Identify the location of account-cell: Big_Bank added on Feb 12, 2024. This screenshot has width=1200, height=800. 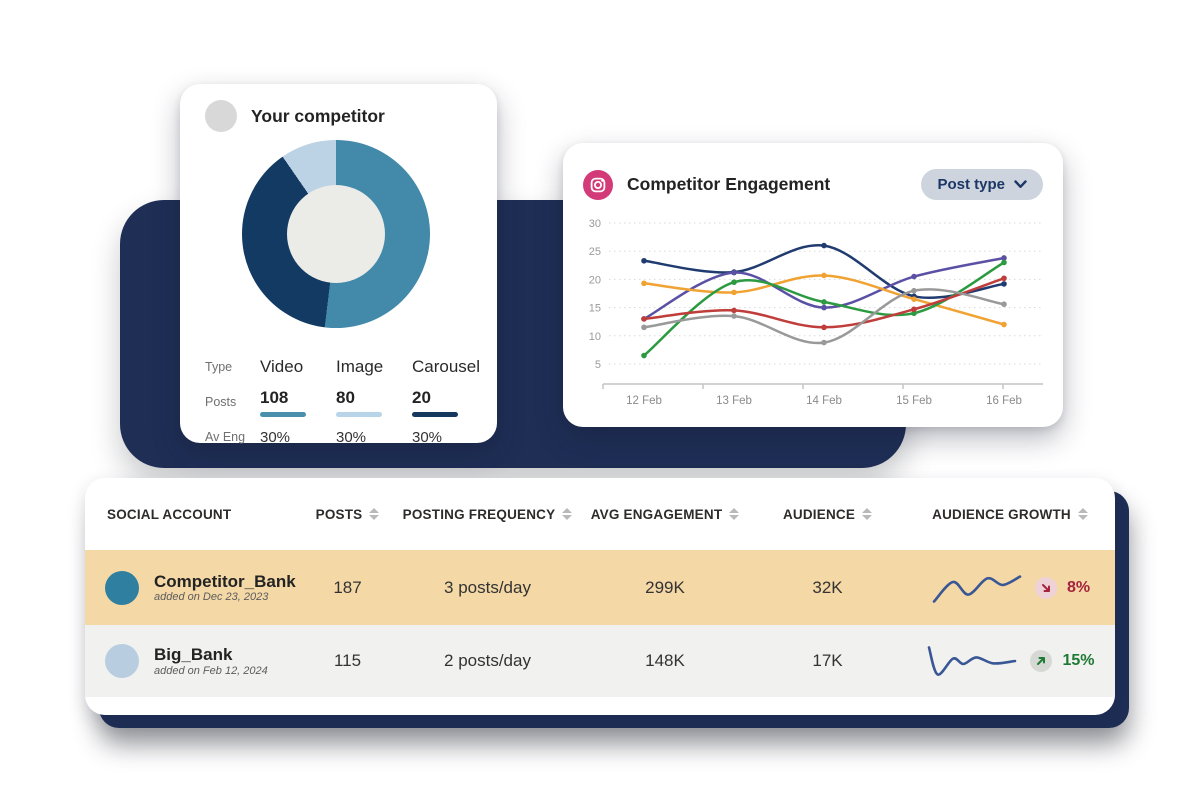
(192, 661).